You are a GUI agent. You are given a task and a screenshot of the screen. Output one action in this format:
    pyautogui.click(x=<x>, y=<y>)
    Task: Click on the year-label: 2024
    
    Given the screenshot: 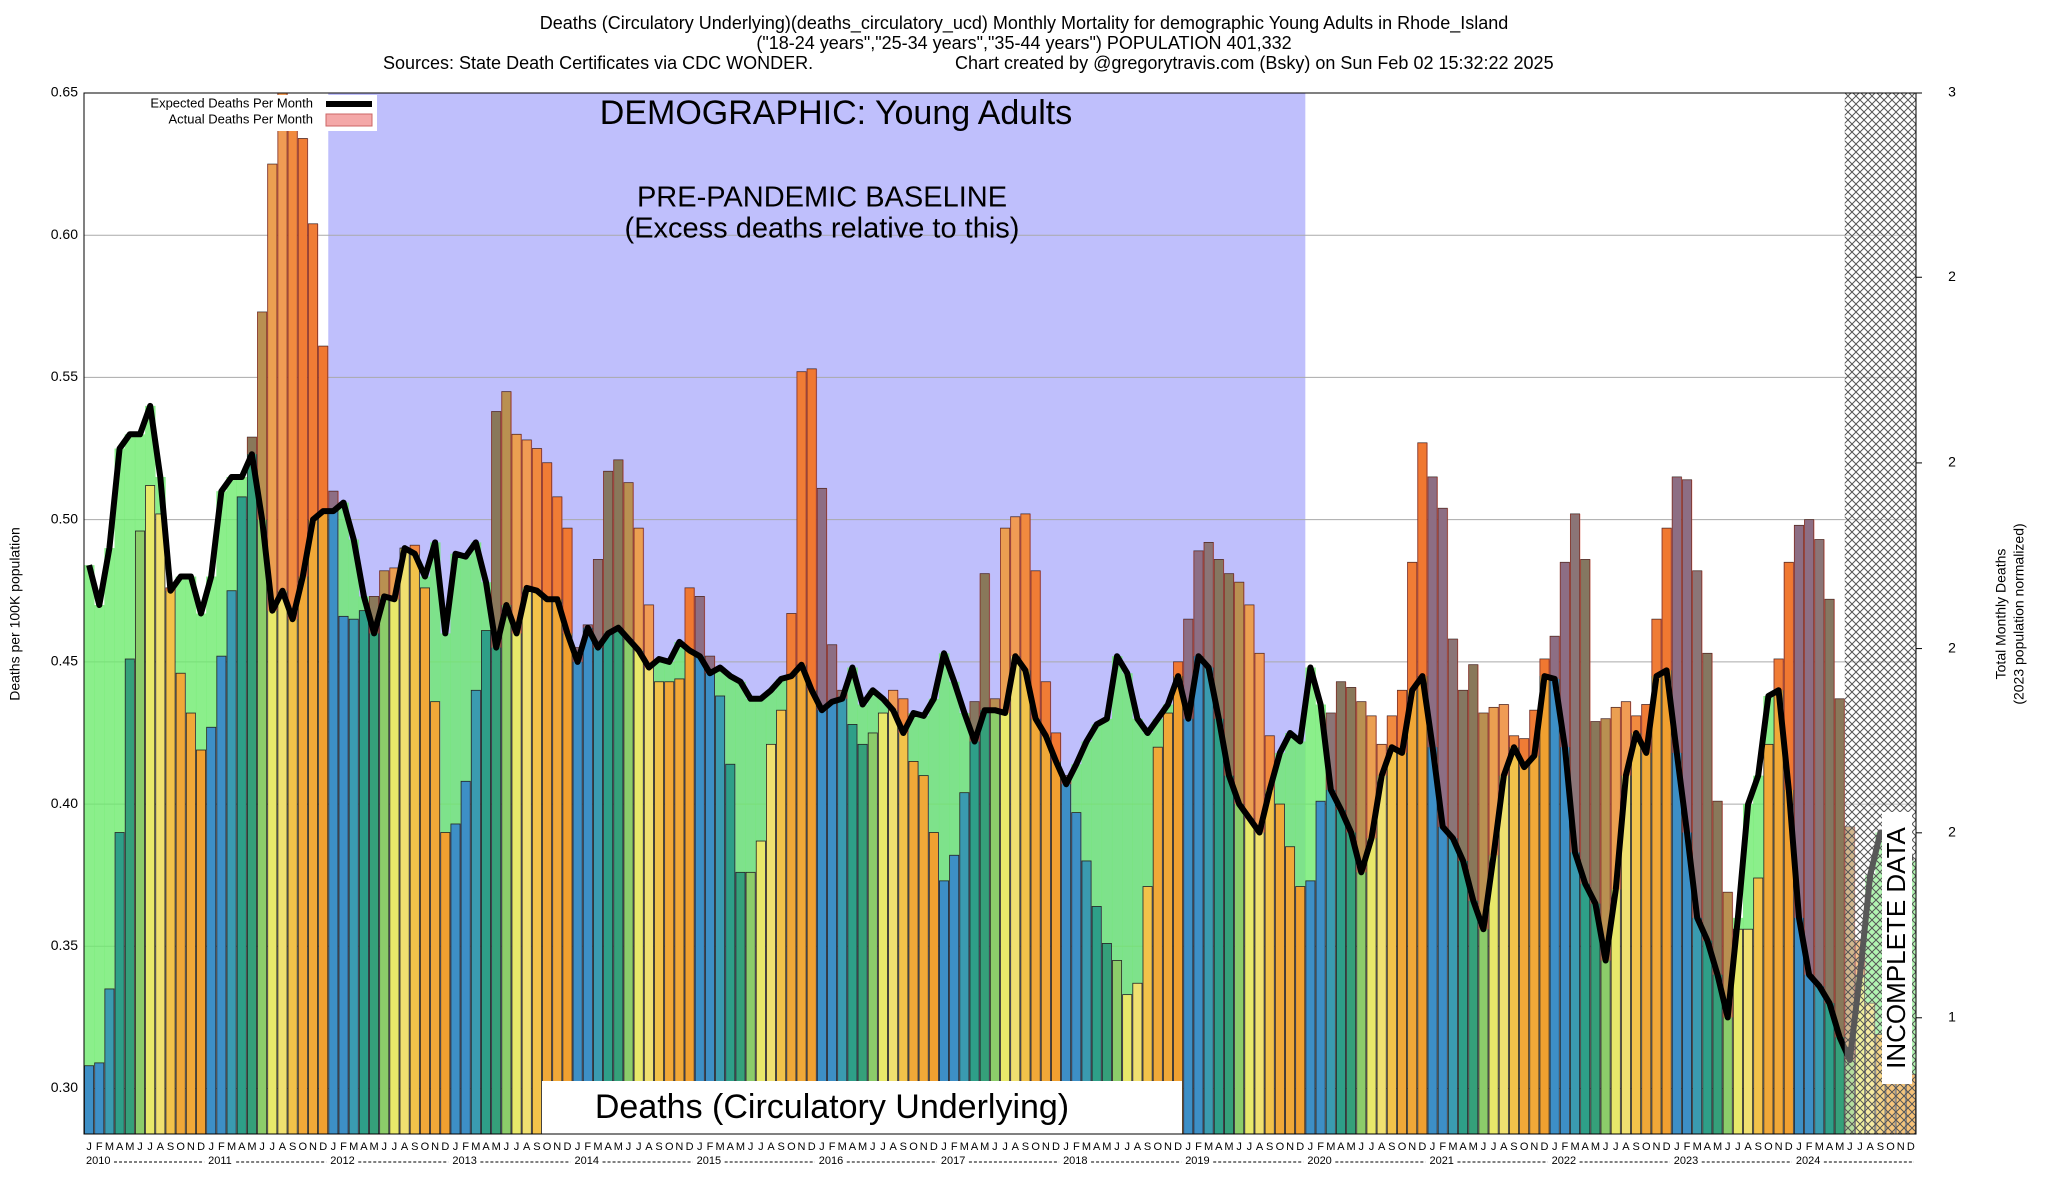 What is the action you would take?
    pyautogui.click(x=1808, y=1161)
    